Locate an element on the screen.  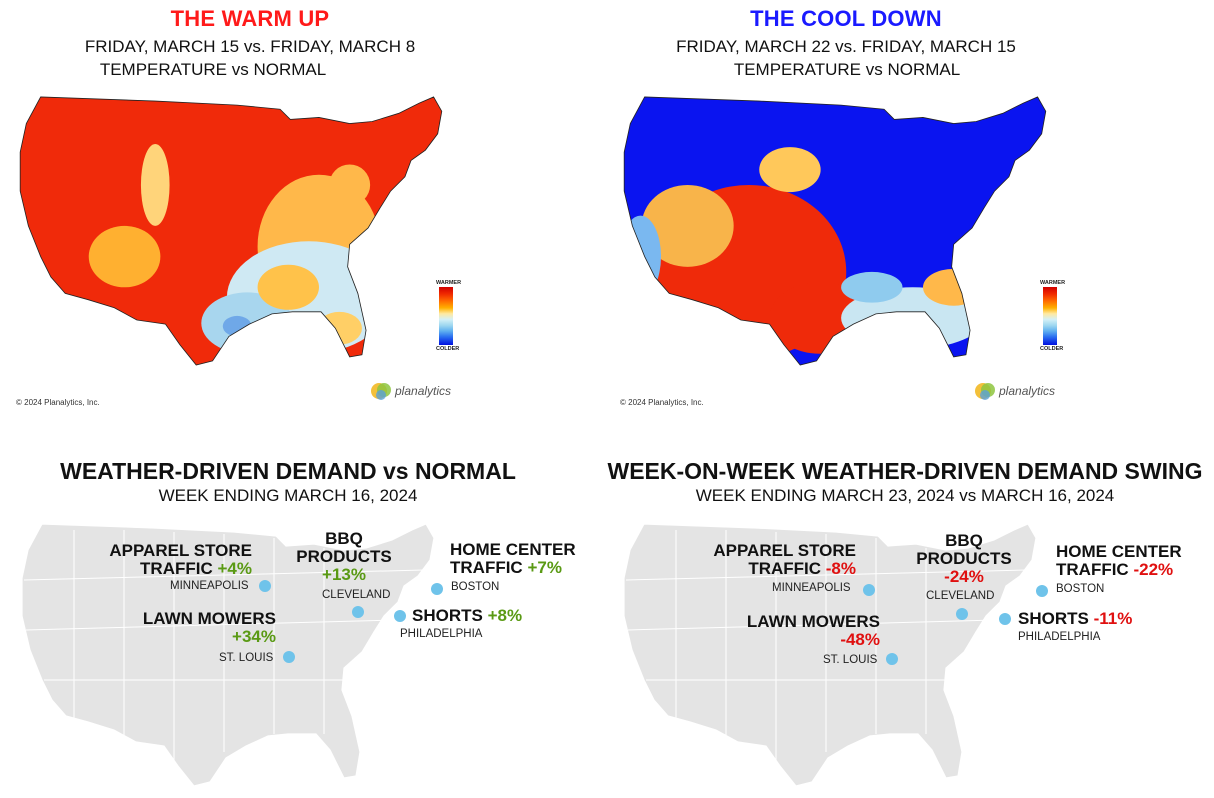
warm-up-measure-line: TEMPERATURE vs NORMAL is located at coordinates (213, 69).